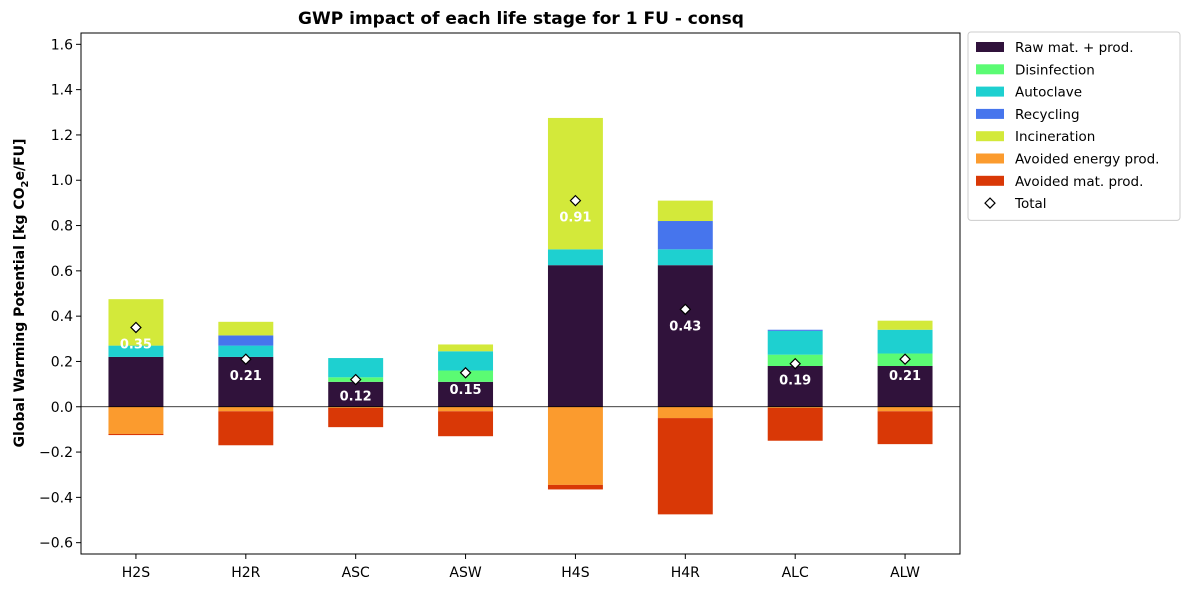 This screenshot has height=589, width=1189. I want to click on legend-label-total: Total, so click(1030, 204).